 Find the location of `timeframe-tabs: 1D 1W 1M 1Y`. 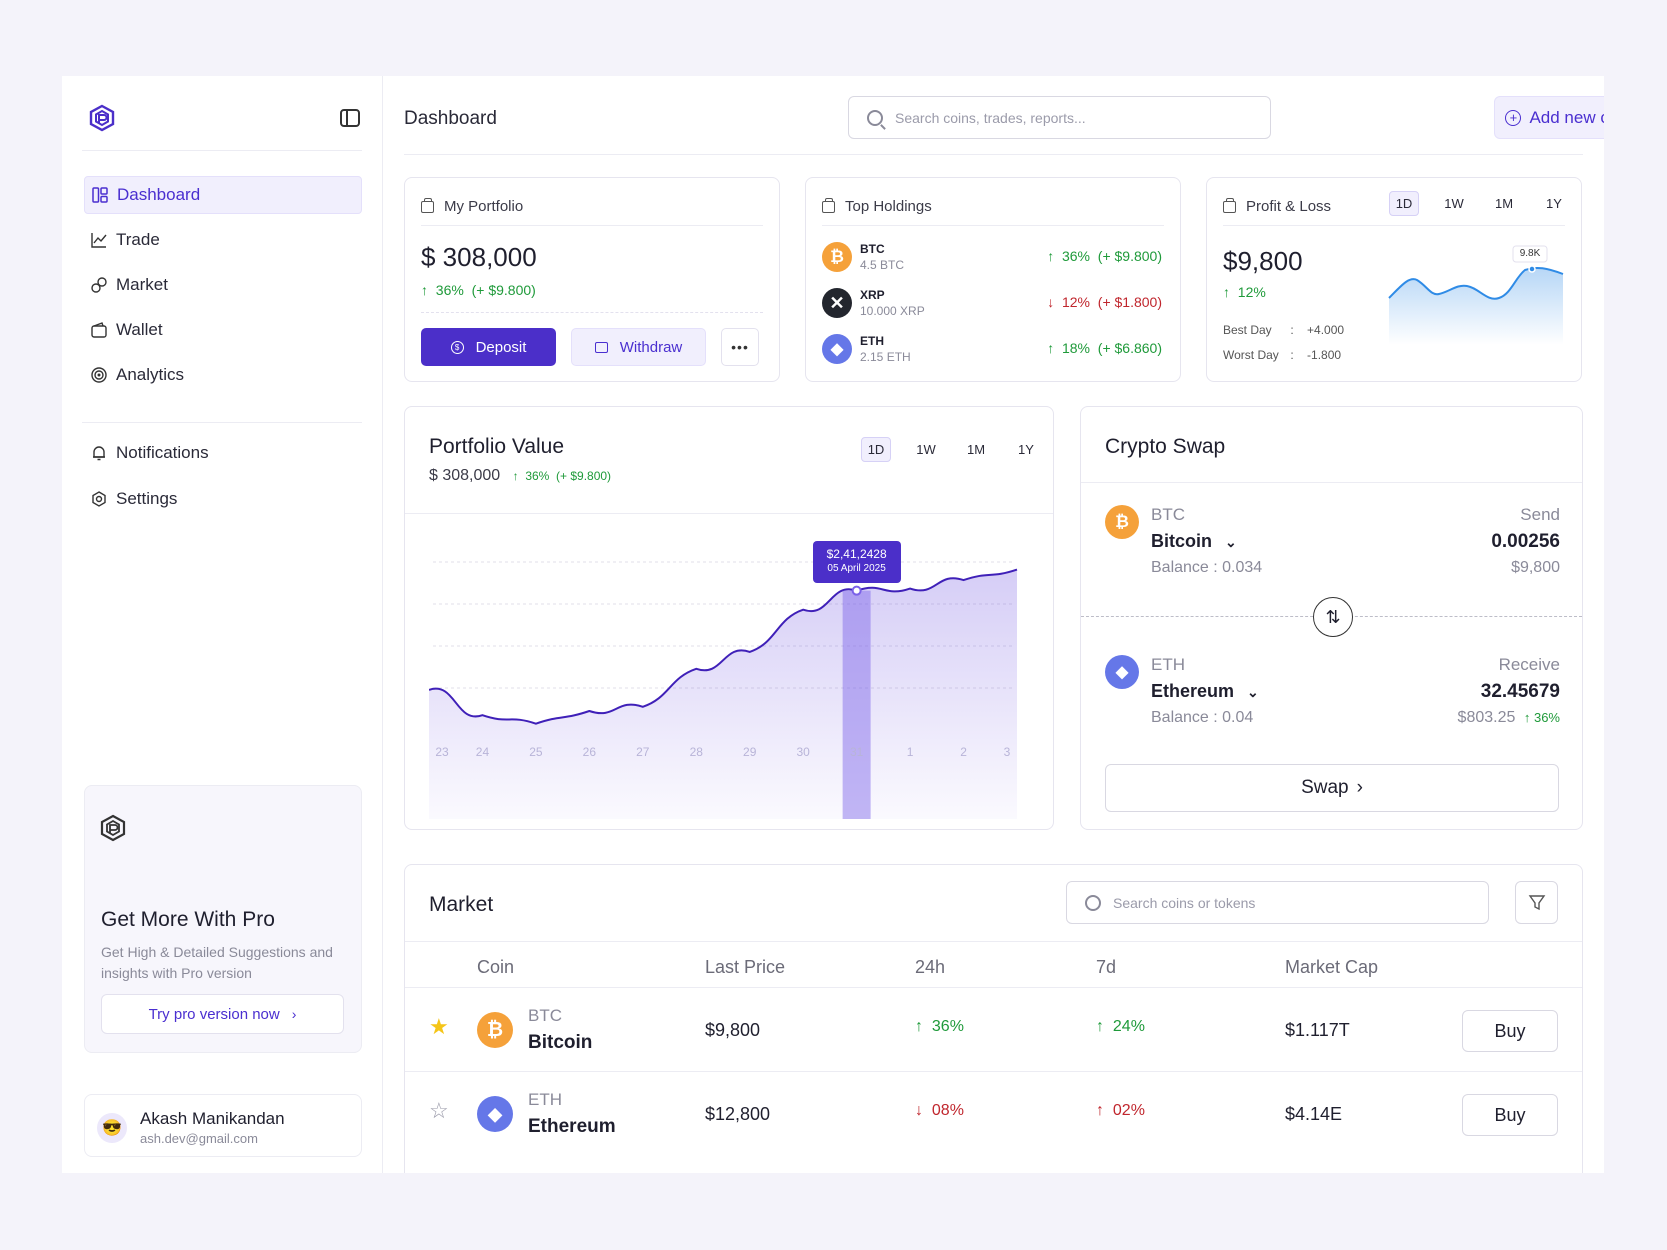

timeframe-tabs: 1D 1W 1M 1Y is located at coordinates (941, 449).